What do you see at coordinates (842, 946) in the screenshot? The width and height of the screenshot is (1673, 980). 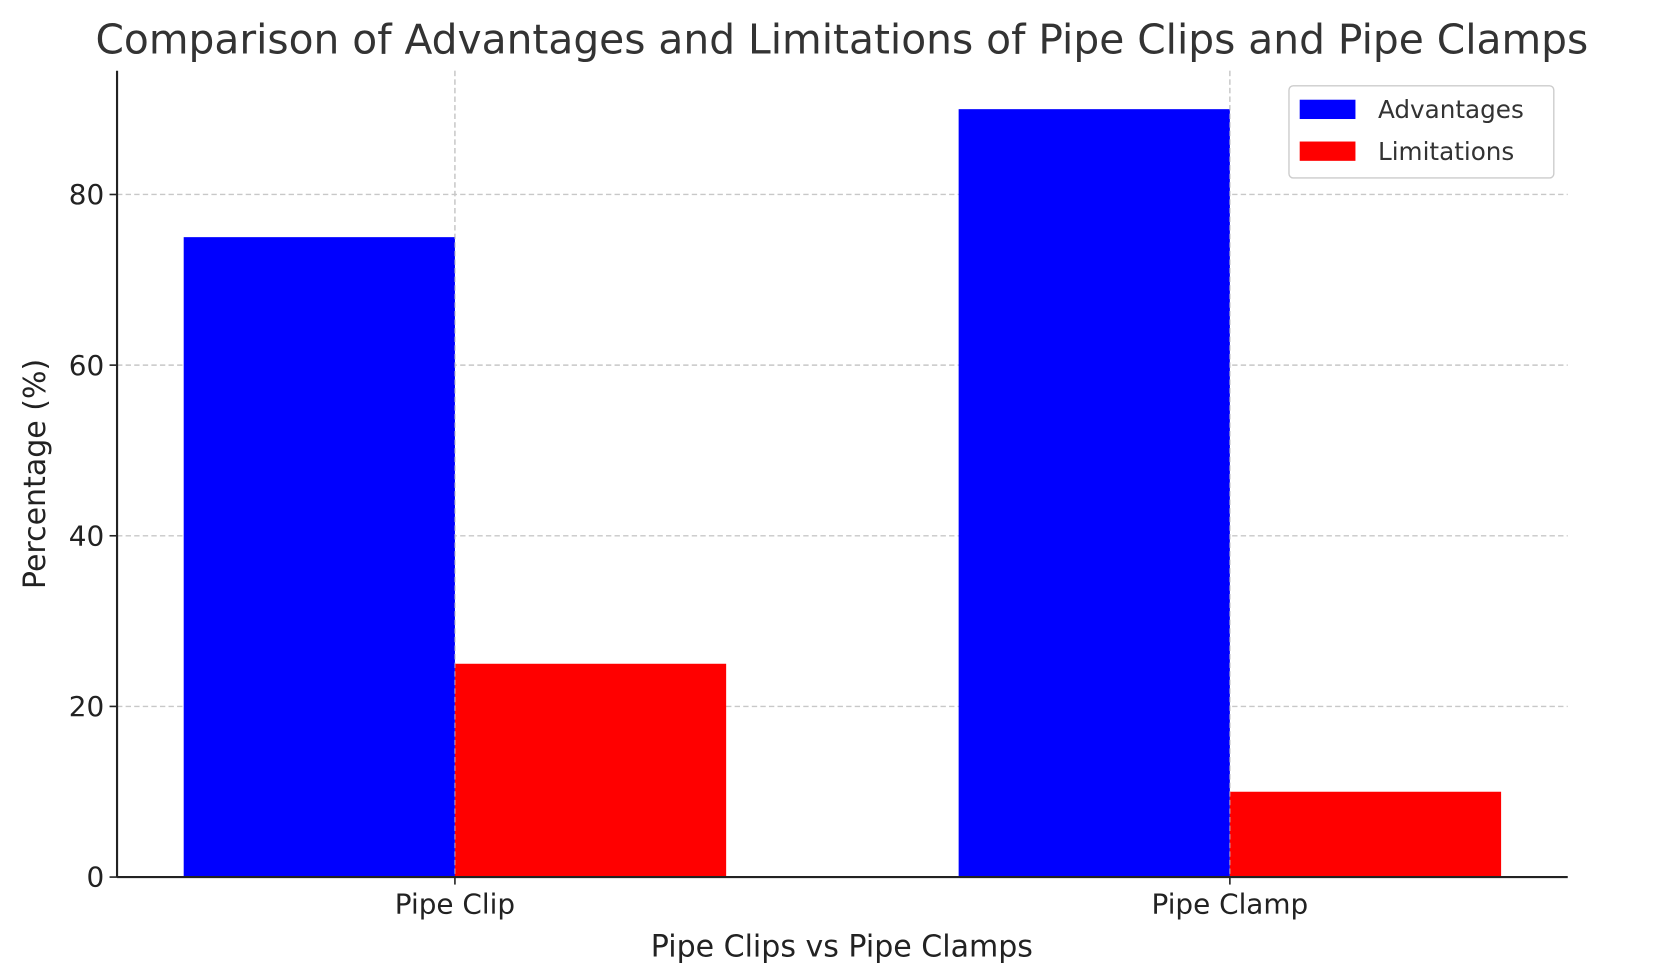 I see `x-axis-label: Pipe Clips vs Pipe Clamps` at bounding box center [842, 946].